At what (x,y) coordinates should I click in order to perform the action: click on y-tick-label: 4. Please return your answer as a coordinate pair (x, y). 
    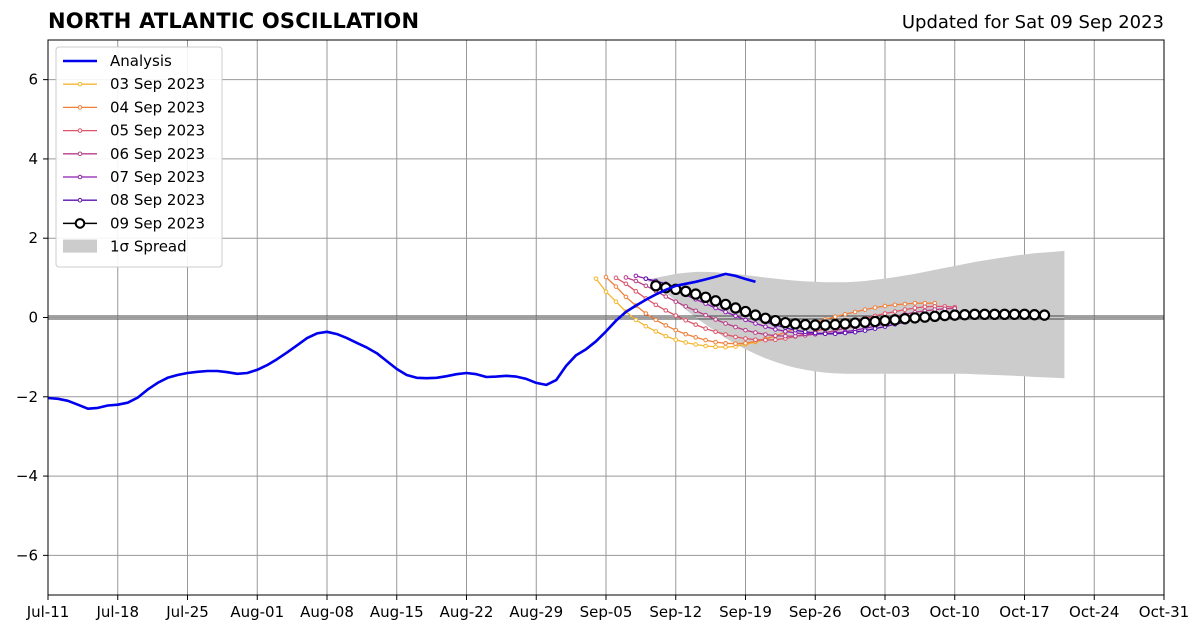
    Looking at the image, I should click on (33, 159).